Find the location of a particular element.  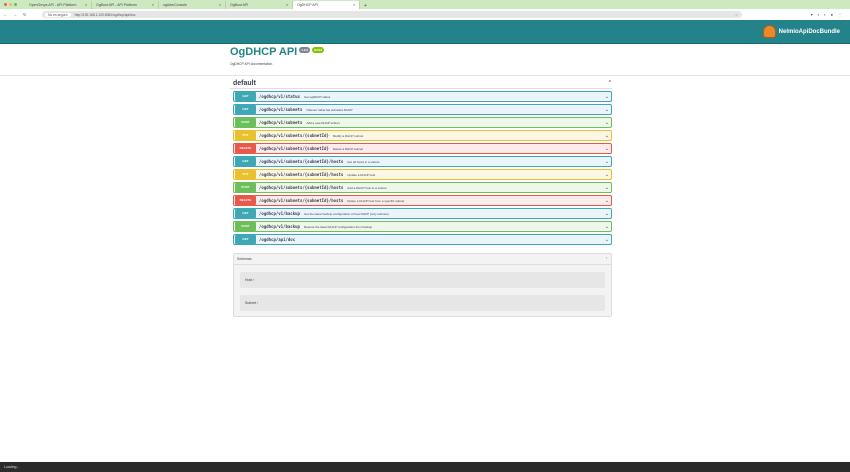

section-default-header: default ⌃ is located at coordinates (421, 84).